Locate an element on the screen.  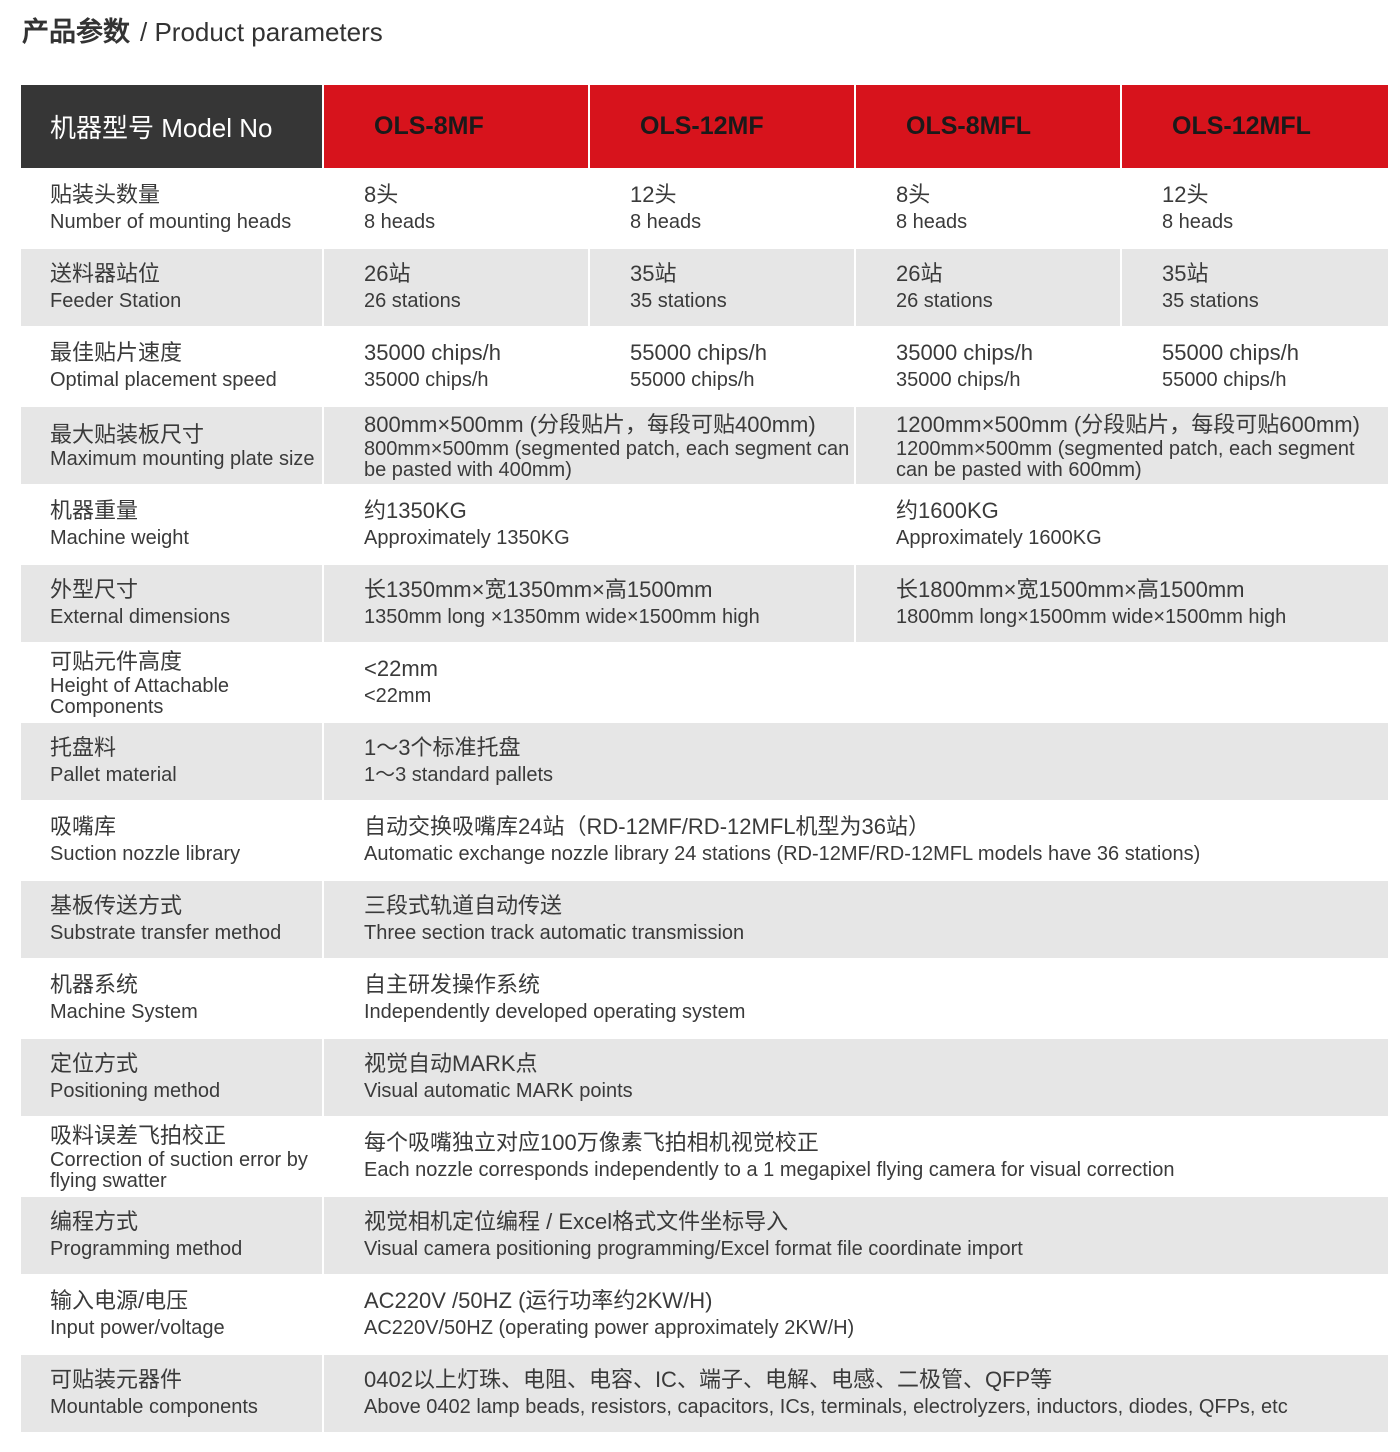
value-cn: 0402以上灯珠、电阻、电容、IC、端子、电解、电感、二极管、QFP等 is located at coordinates (708, 1379).